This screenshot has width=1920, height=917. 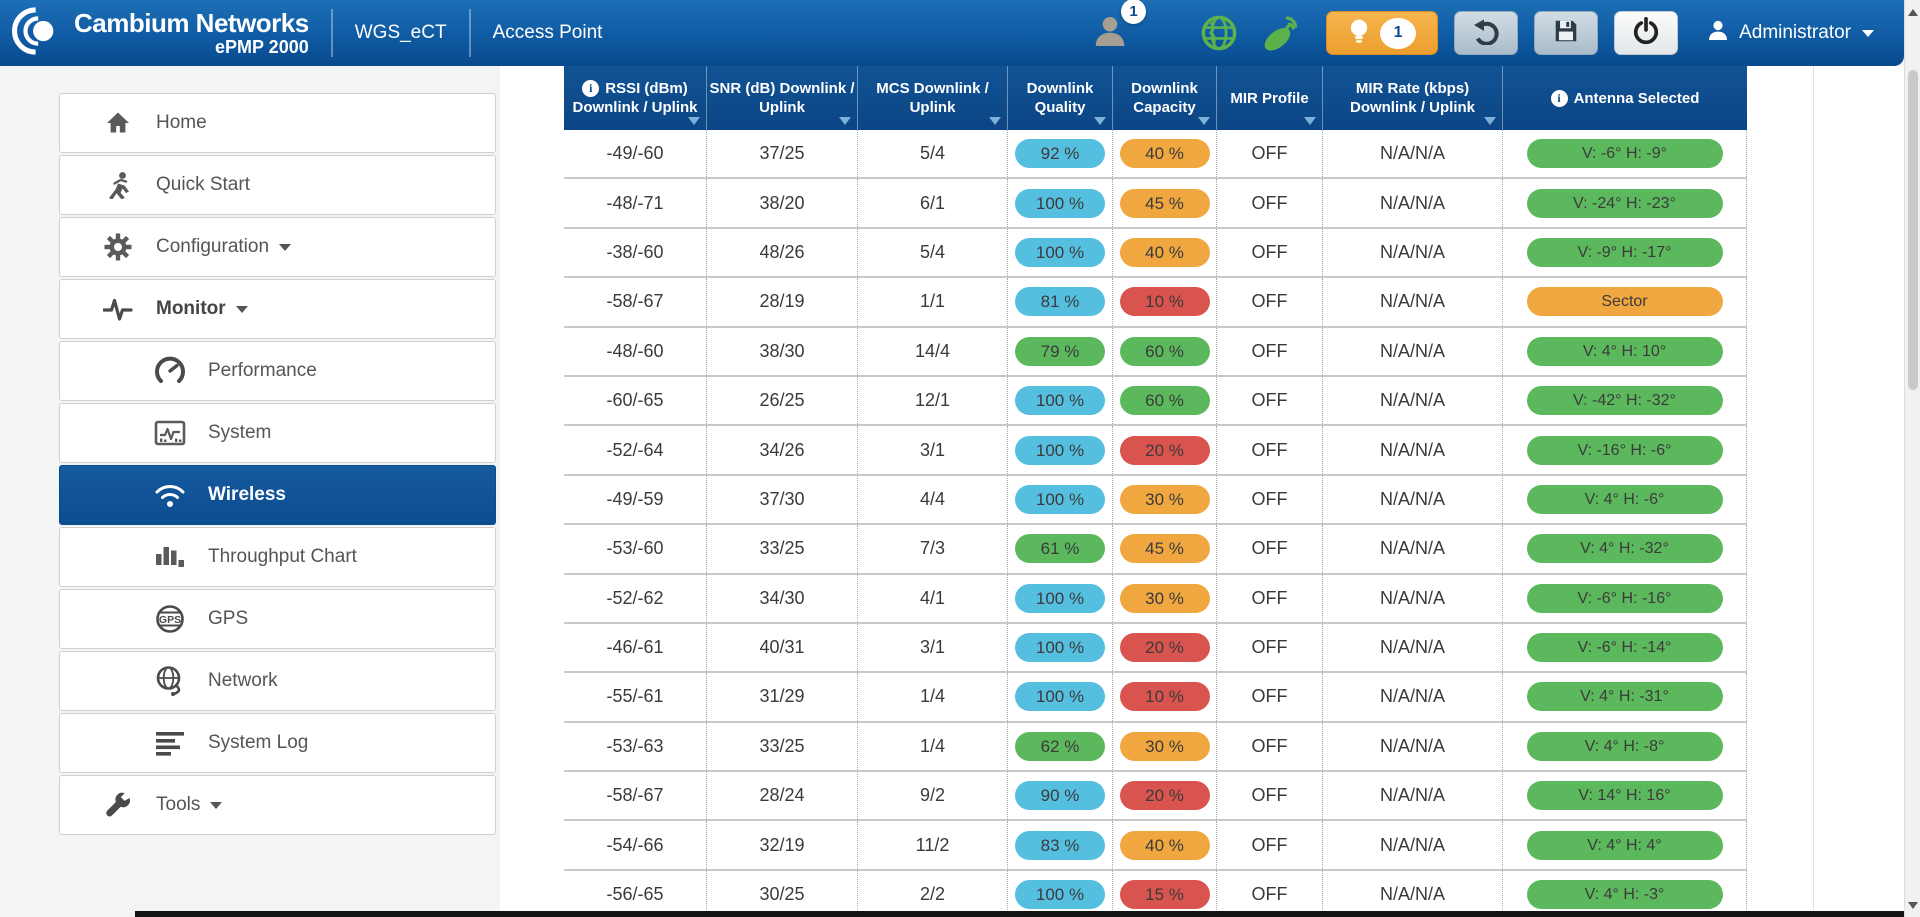 I want to click on antenna-badge: V: 4° H: -32°, so click(x=1624, y=549).